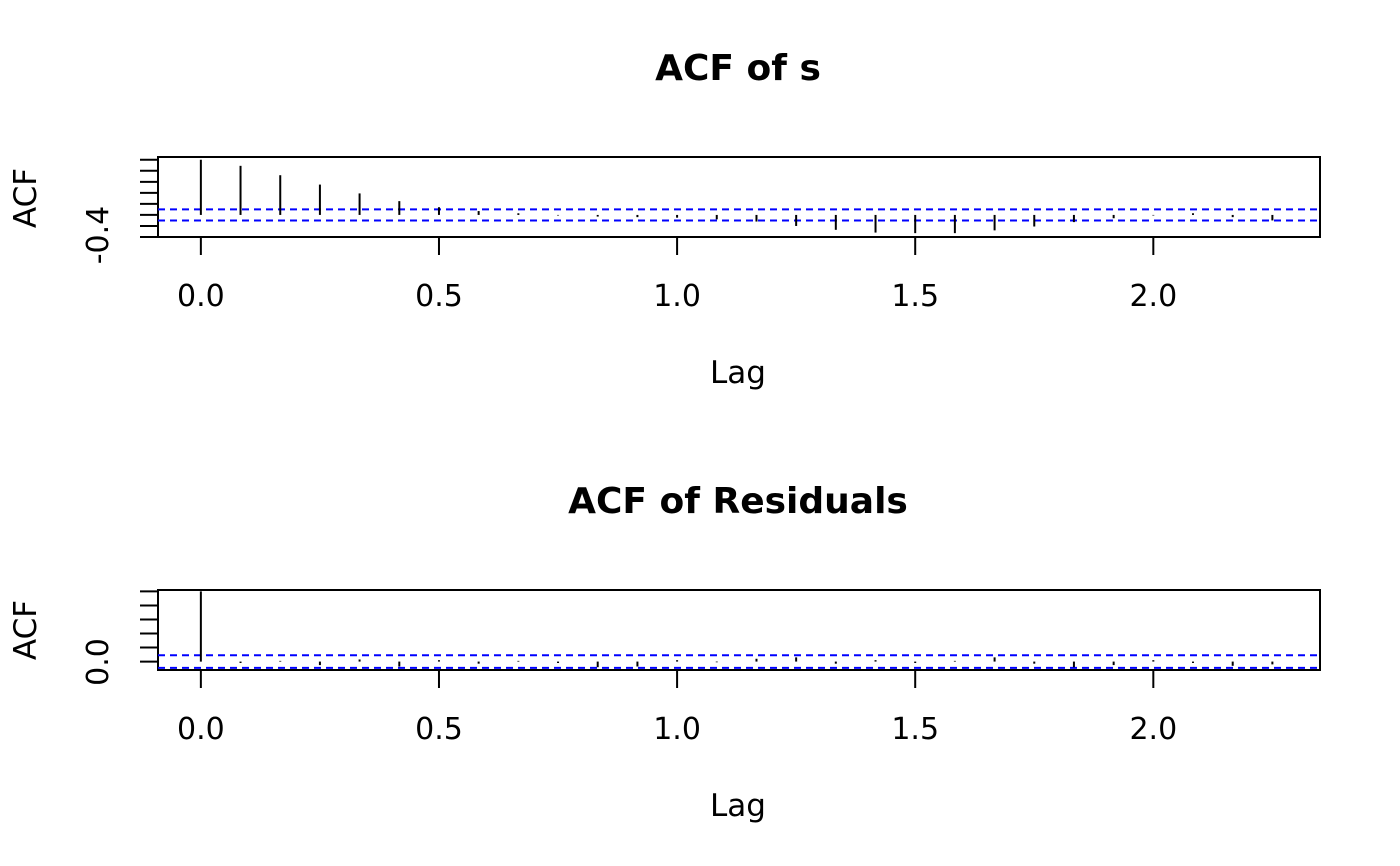 This screenshot has width=1400, height=866. I want to click on chart-title: ACF of s, so click(738, 68).